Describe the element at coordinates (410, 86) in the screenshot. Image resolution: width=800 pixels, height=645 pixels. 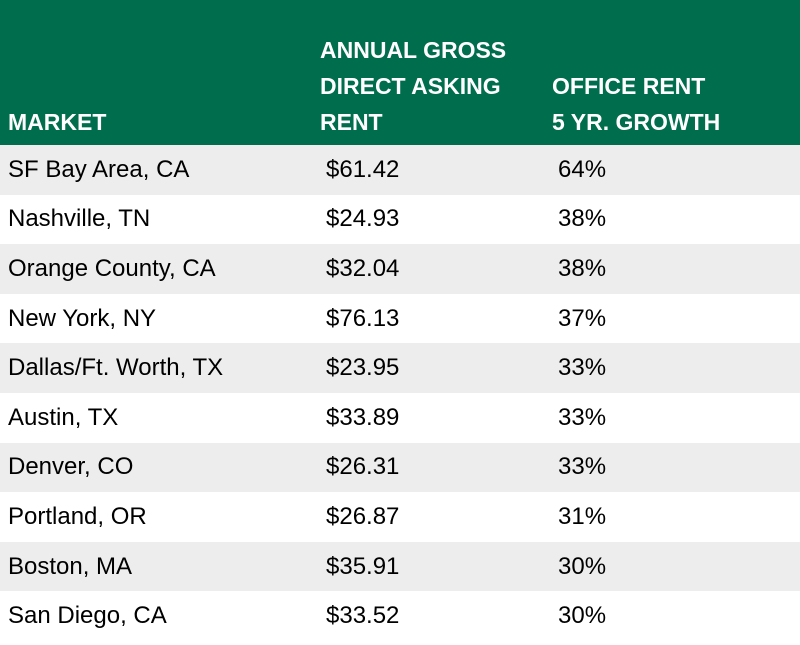
I see `column-header-rent-line2: DIRECT ASKING` at that location.